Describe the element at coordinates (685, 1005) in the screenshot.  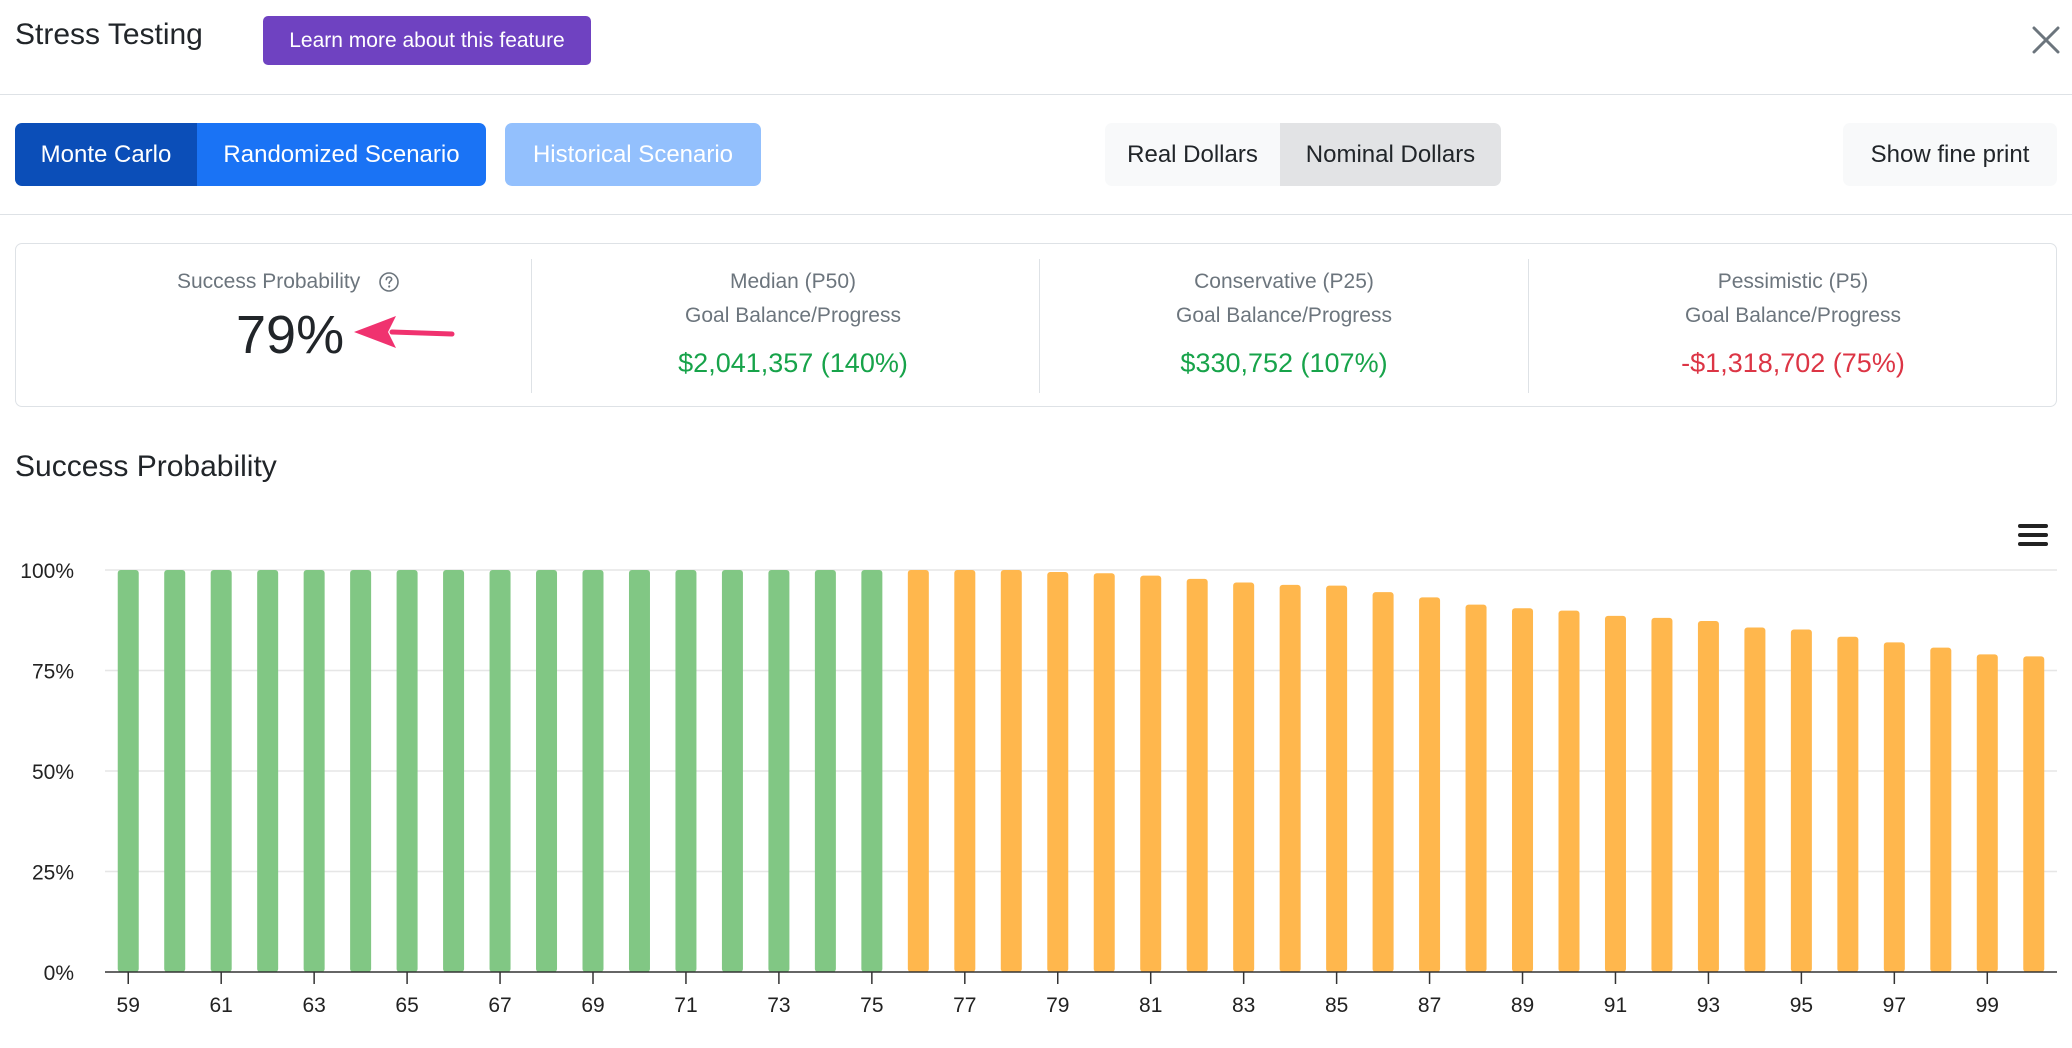
I see `x-tick-label: 71` at that location.